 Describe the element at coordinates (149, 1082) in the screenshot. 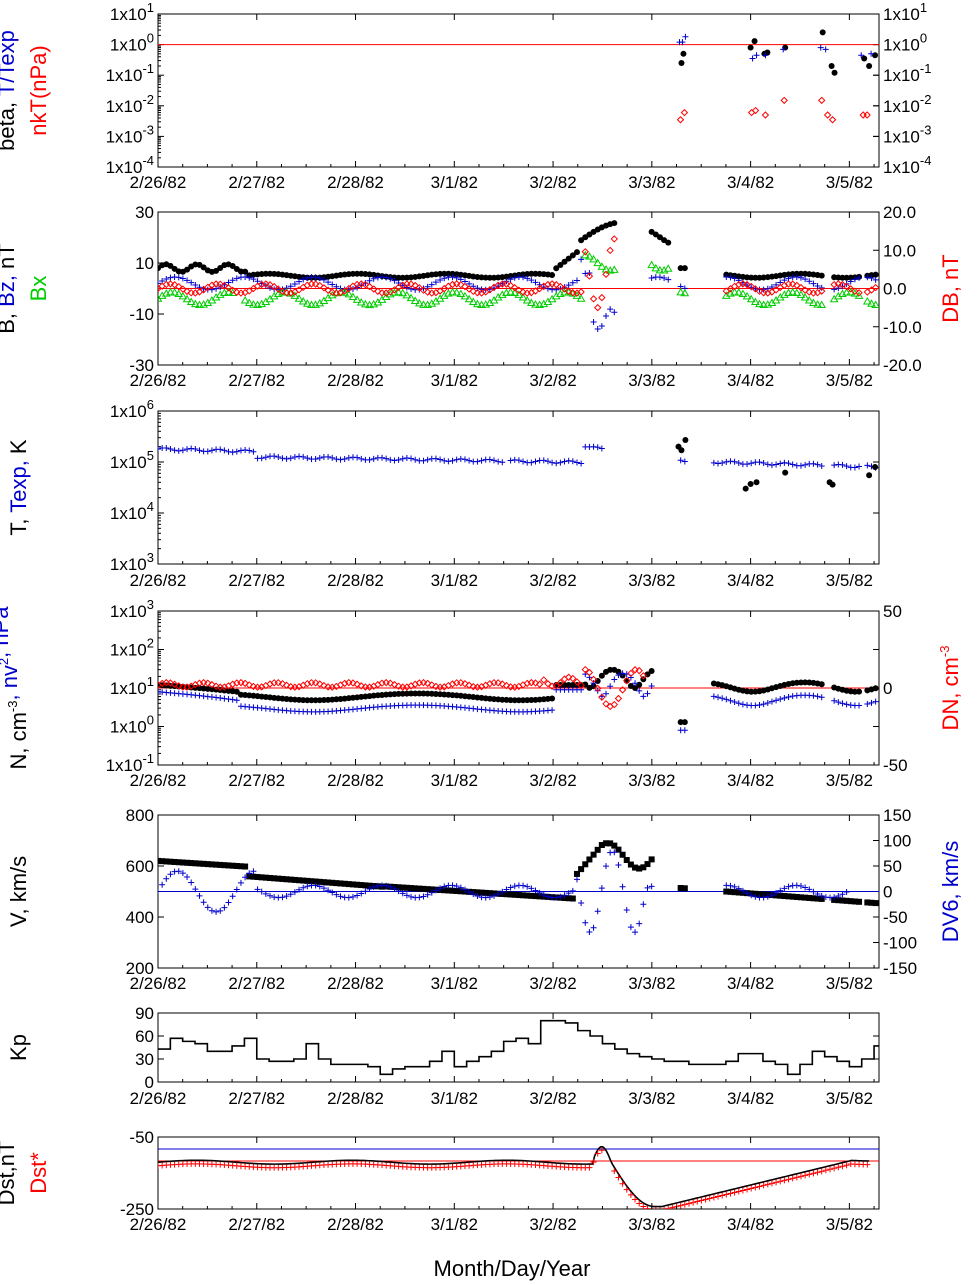

I see `y-tick-label: 0` at that location.